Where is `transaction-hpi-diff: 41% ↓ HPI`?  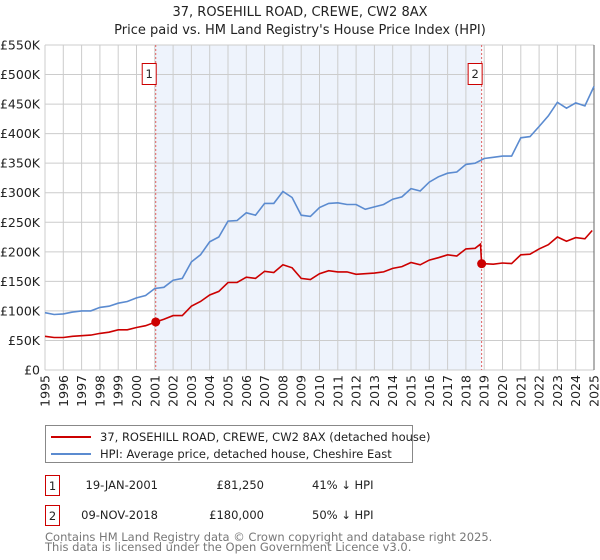 transaction-hpi-diff: 41% ↓ HPI is located at coordinates (342, 485).